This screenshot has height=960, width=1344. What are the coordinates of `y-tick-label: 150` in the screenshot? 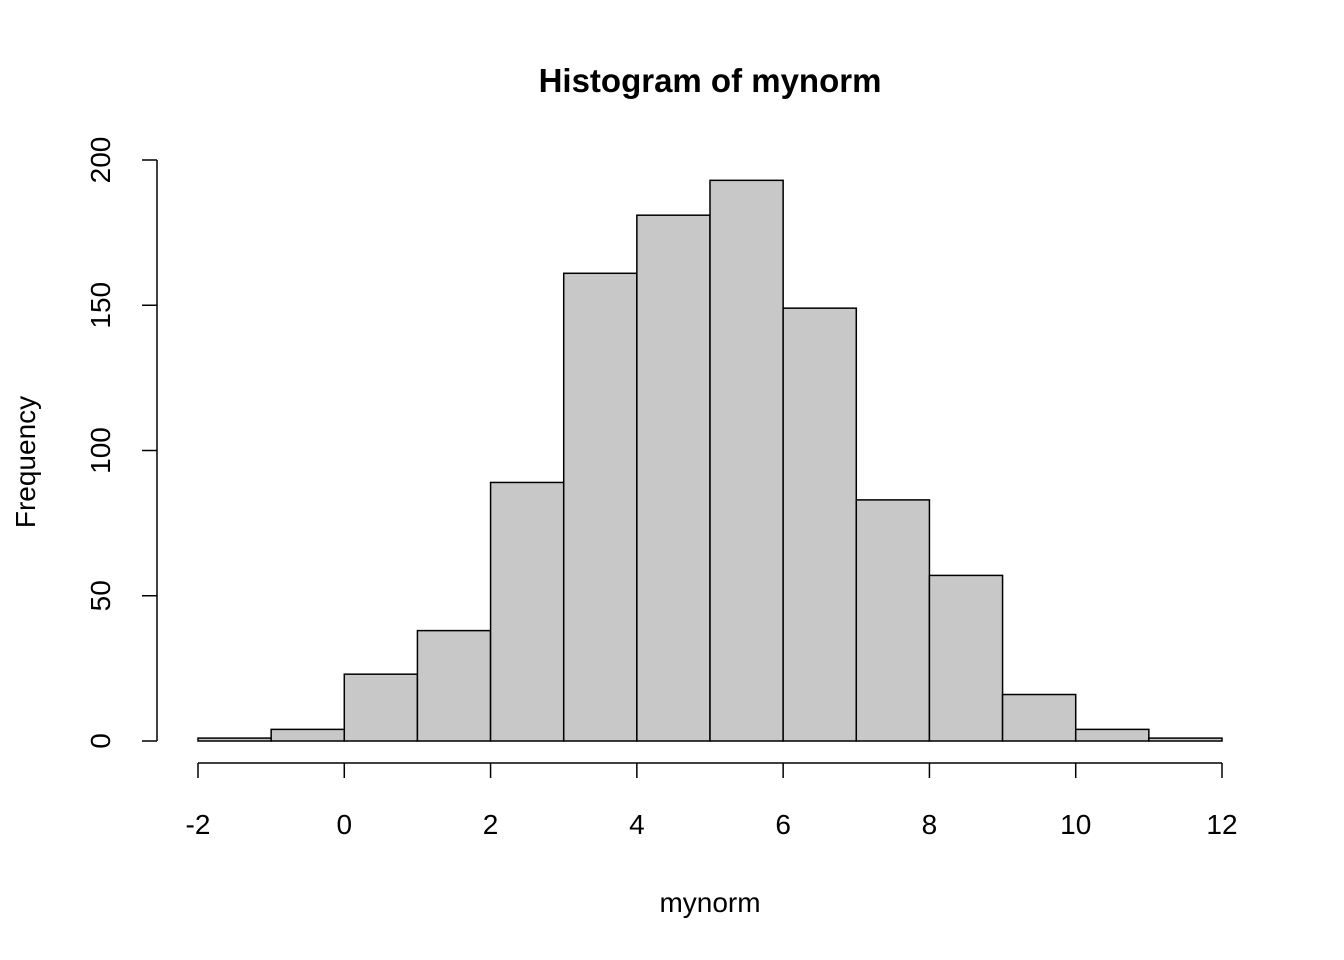 It's located at (100, 305).